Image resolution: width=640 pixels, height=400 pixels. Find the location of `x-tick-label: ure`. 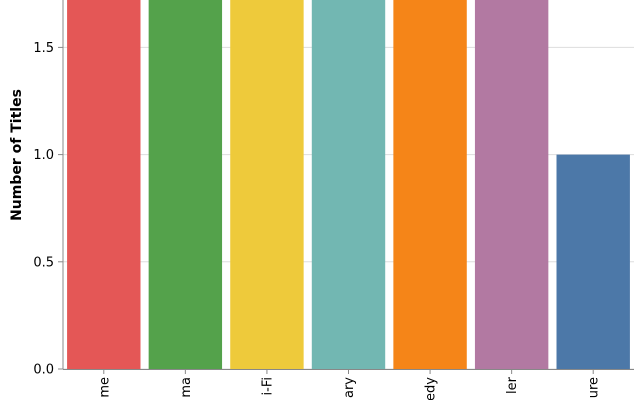

x-tick-label: ure is located at coordinates (594, 387).